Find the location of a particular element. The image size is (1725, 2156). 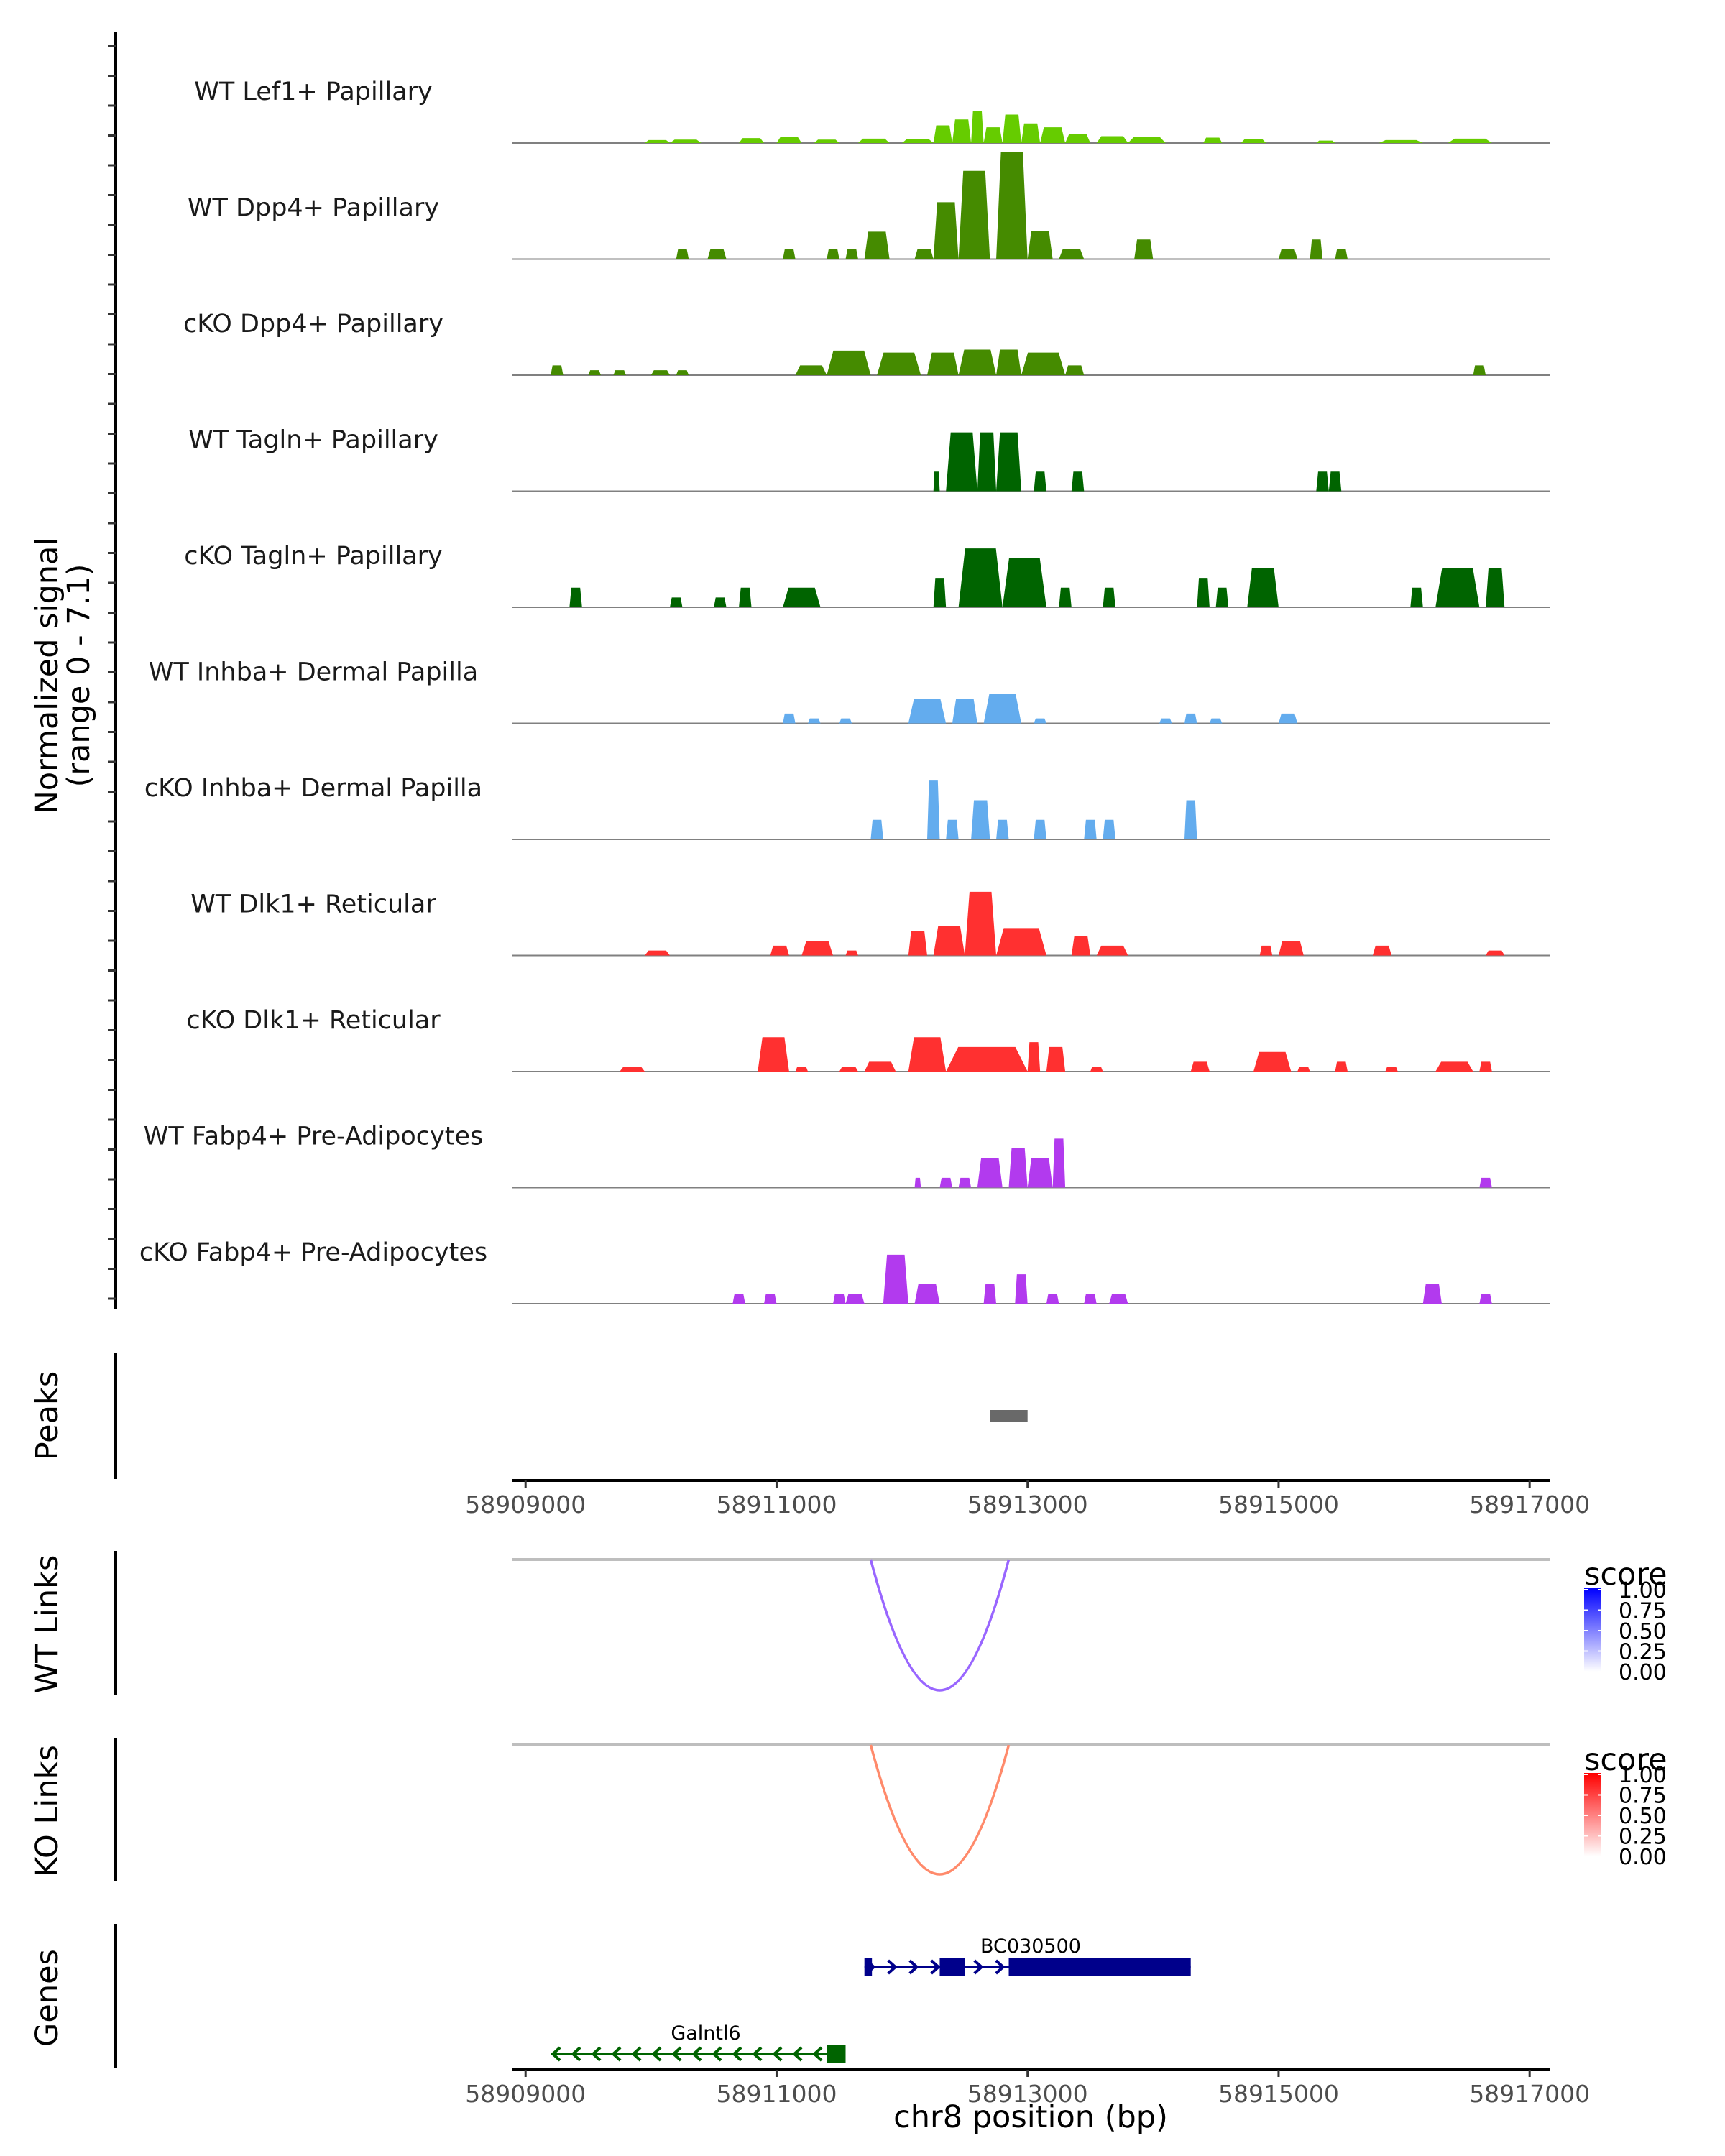

coverage-track: WT Inhba+ Dermal Papilla is located at coordinates (849, 691).